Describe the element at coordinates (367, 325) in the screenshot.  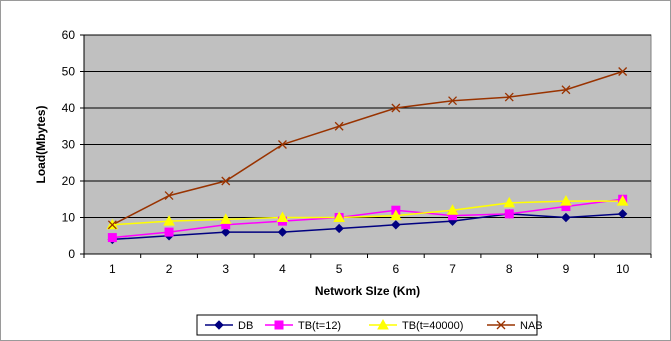
I see `legend-box` at that location.